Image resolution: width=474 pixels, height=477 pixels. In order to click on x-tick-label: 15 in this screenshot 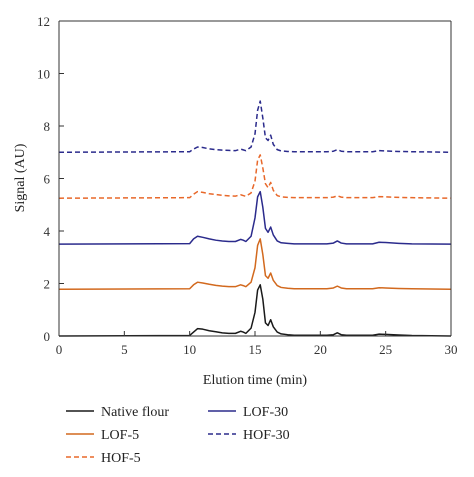, I will do `click(255, 349)`.